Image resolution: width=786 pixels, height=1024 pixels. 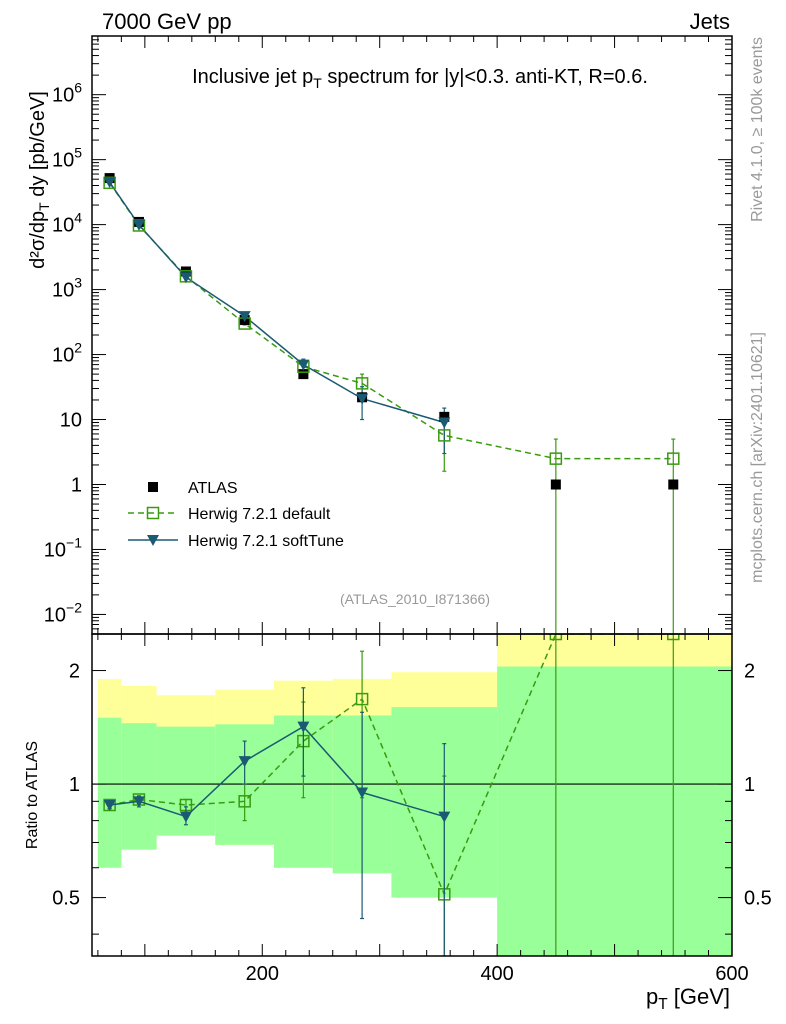 I want to click on main-y-axis-title: d²σ/dpT dy [pb/GeV], so click(x=39, y=180).